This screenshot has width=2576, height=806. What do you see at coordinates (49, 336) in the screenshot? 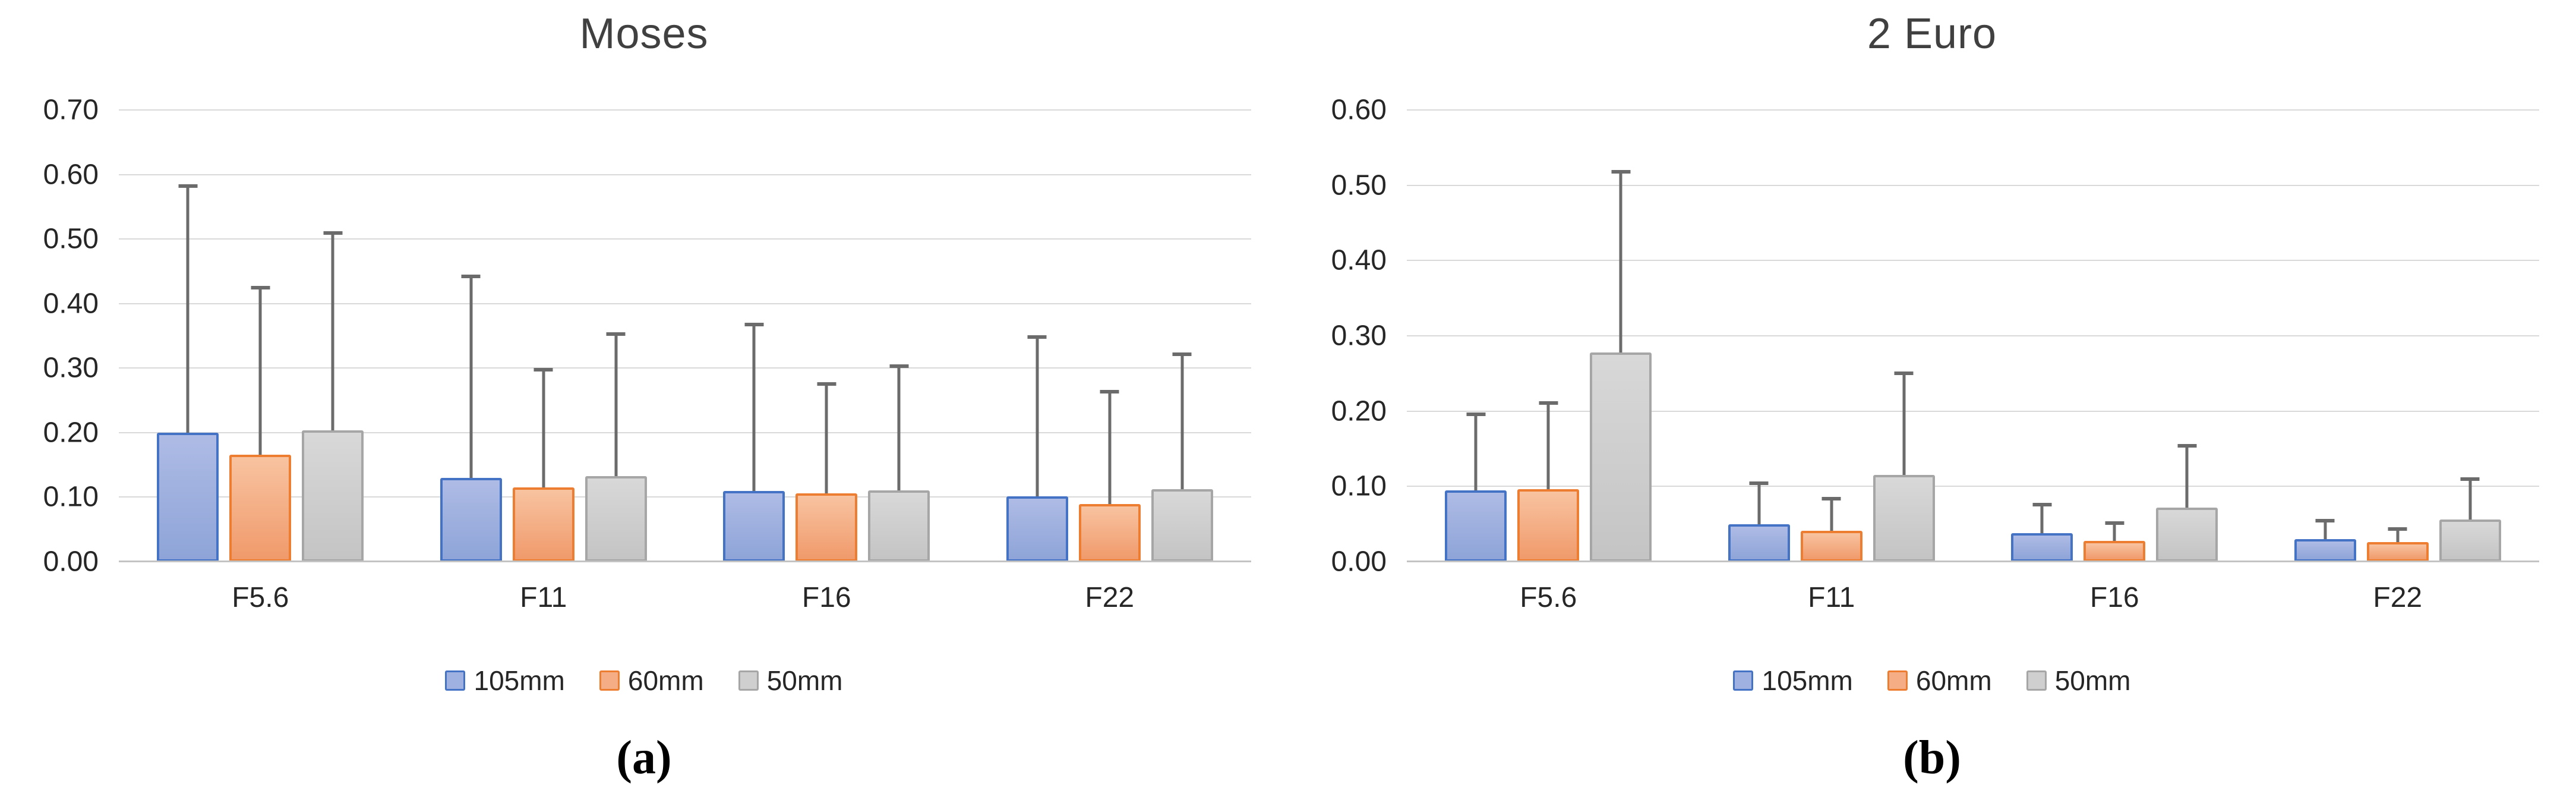
I see `y-axis: 0.70 0.60 0.50 0.40 0.30 0.20 0.10 0.00` at bounding box center [49, 336].